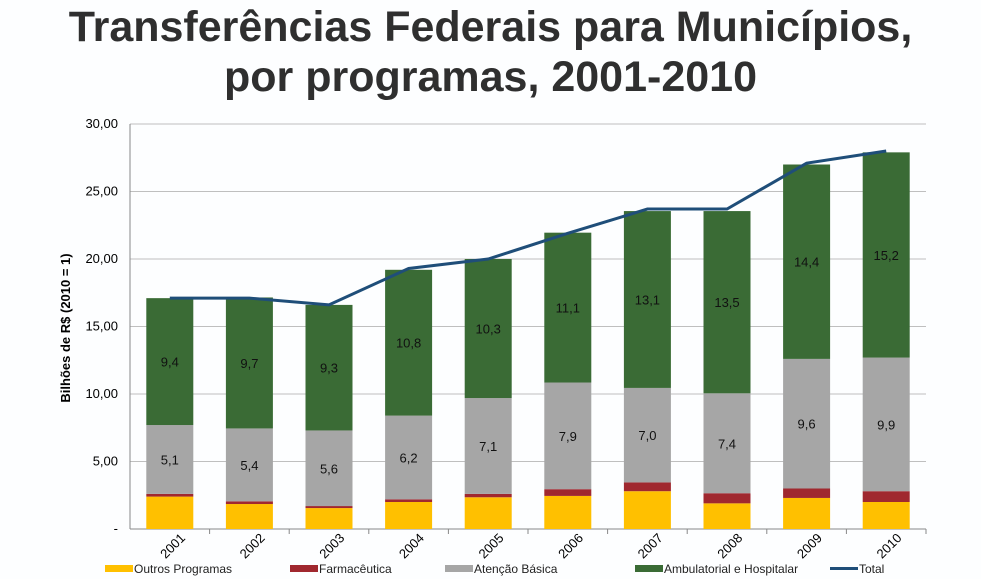  I want to click on x-tick-label: 2008, so click(729, 545).